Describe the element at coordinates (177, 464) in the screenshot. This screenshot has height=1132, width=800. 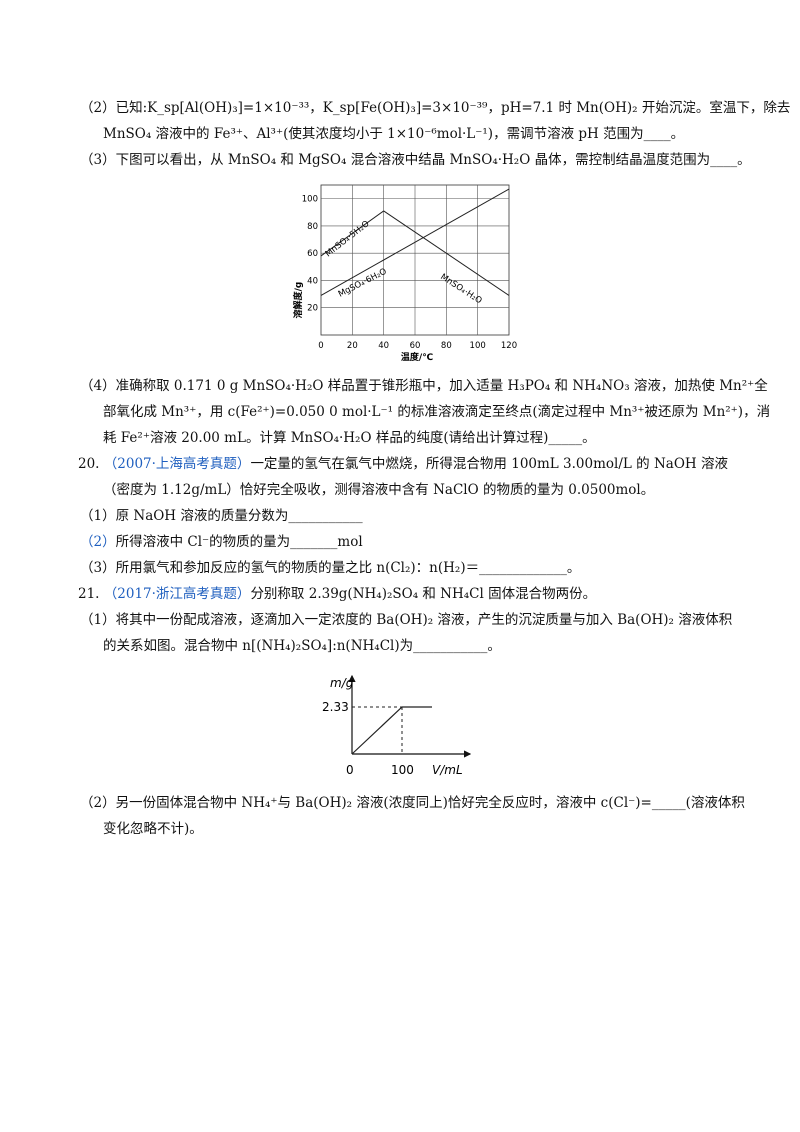
I see `q20-source-link: （2007·上海高考真题）` at that location.